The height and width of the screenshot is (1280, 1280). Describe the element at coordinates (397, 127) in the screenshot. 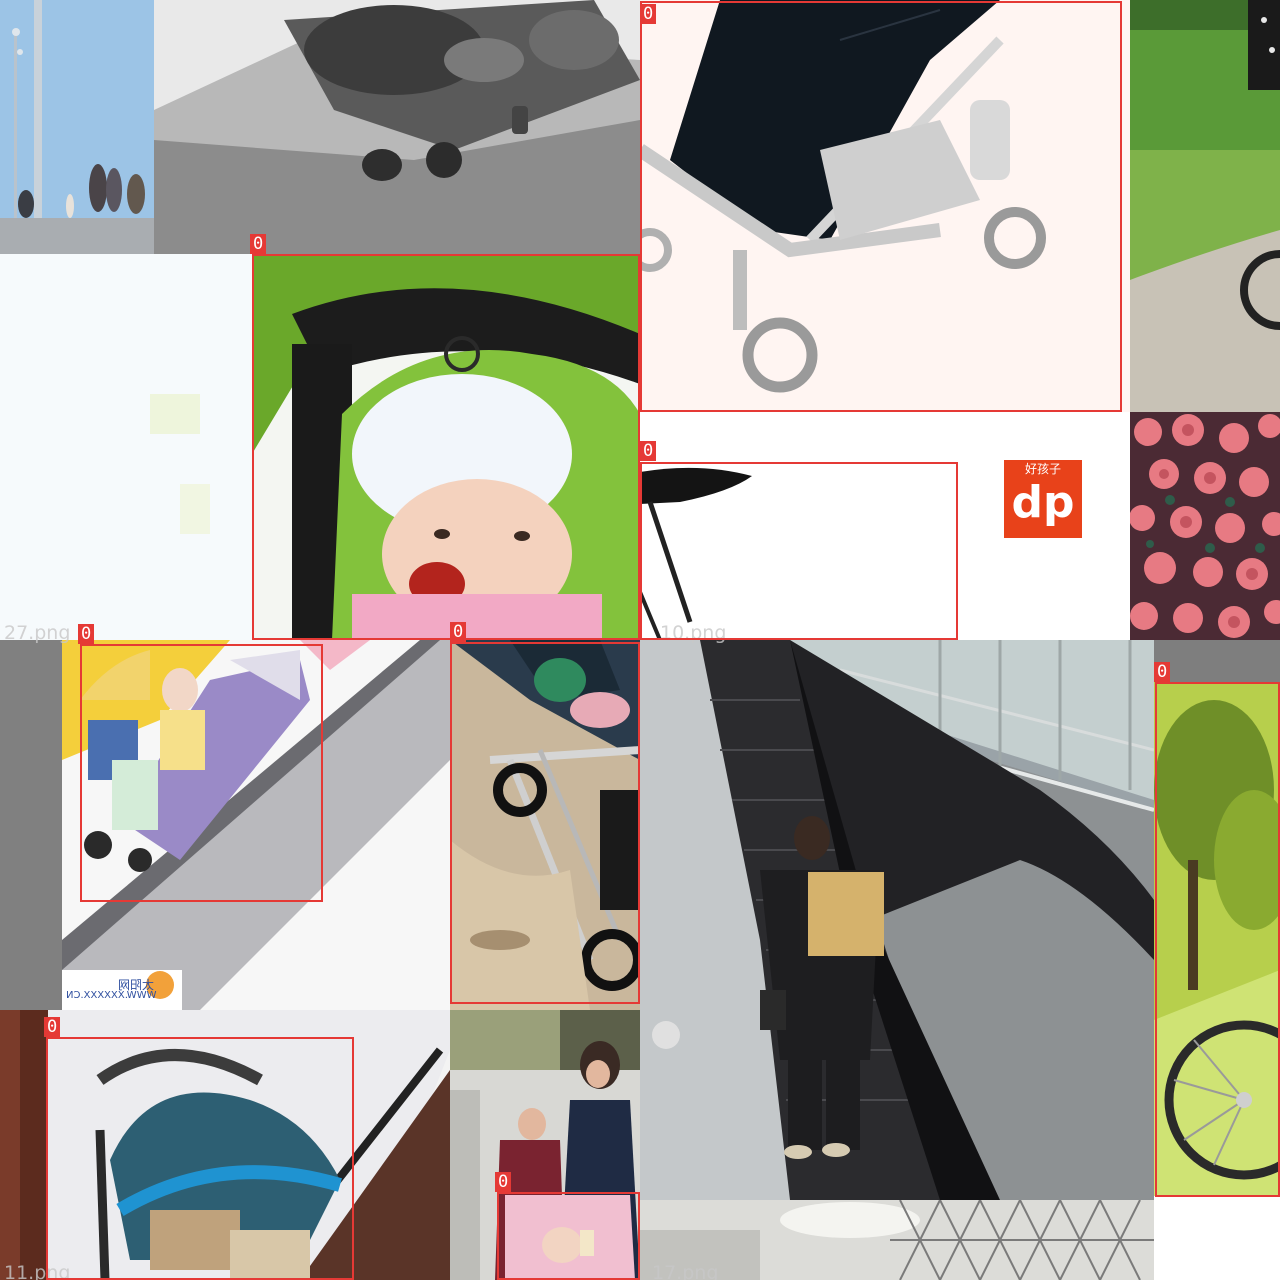

I see `tile-grayscale-shoes` at that location.